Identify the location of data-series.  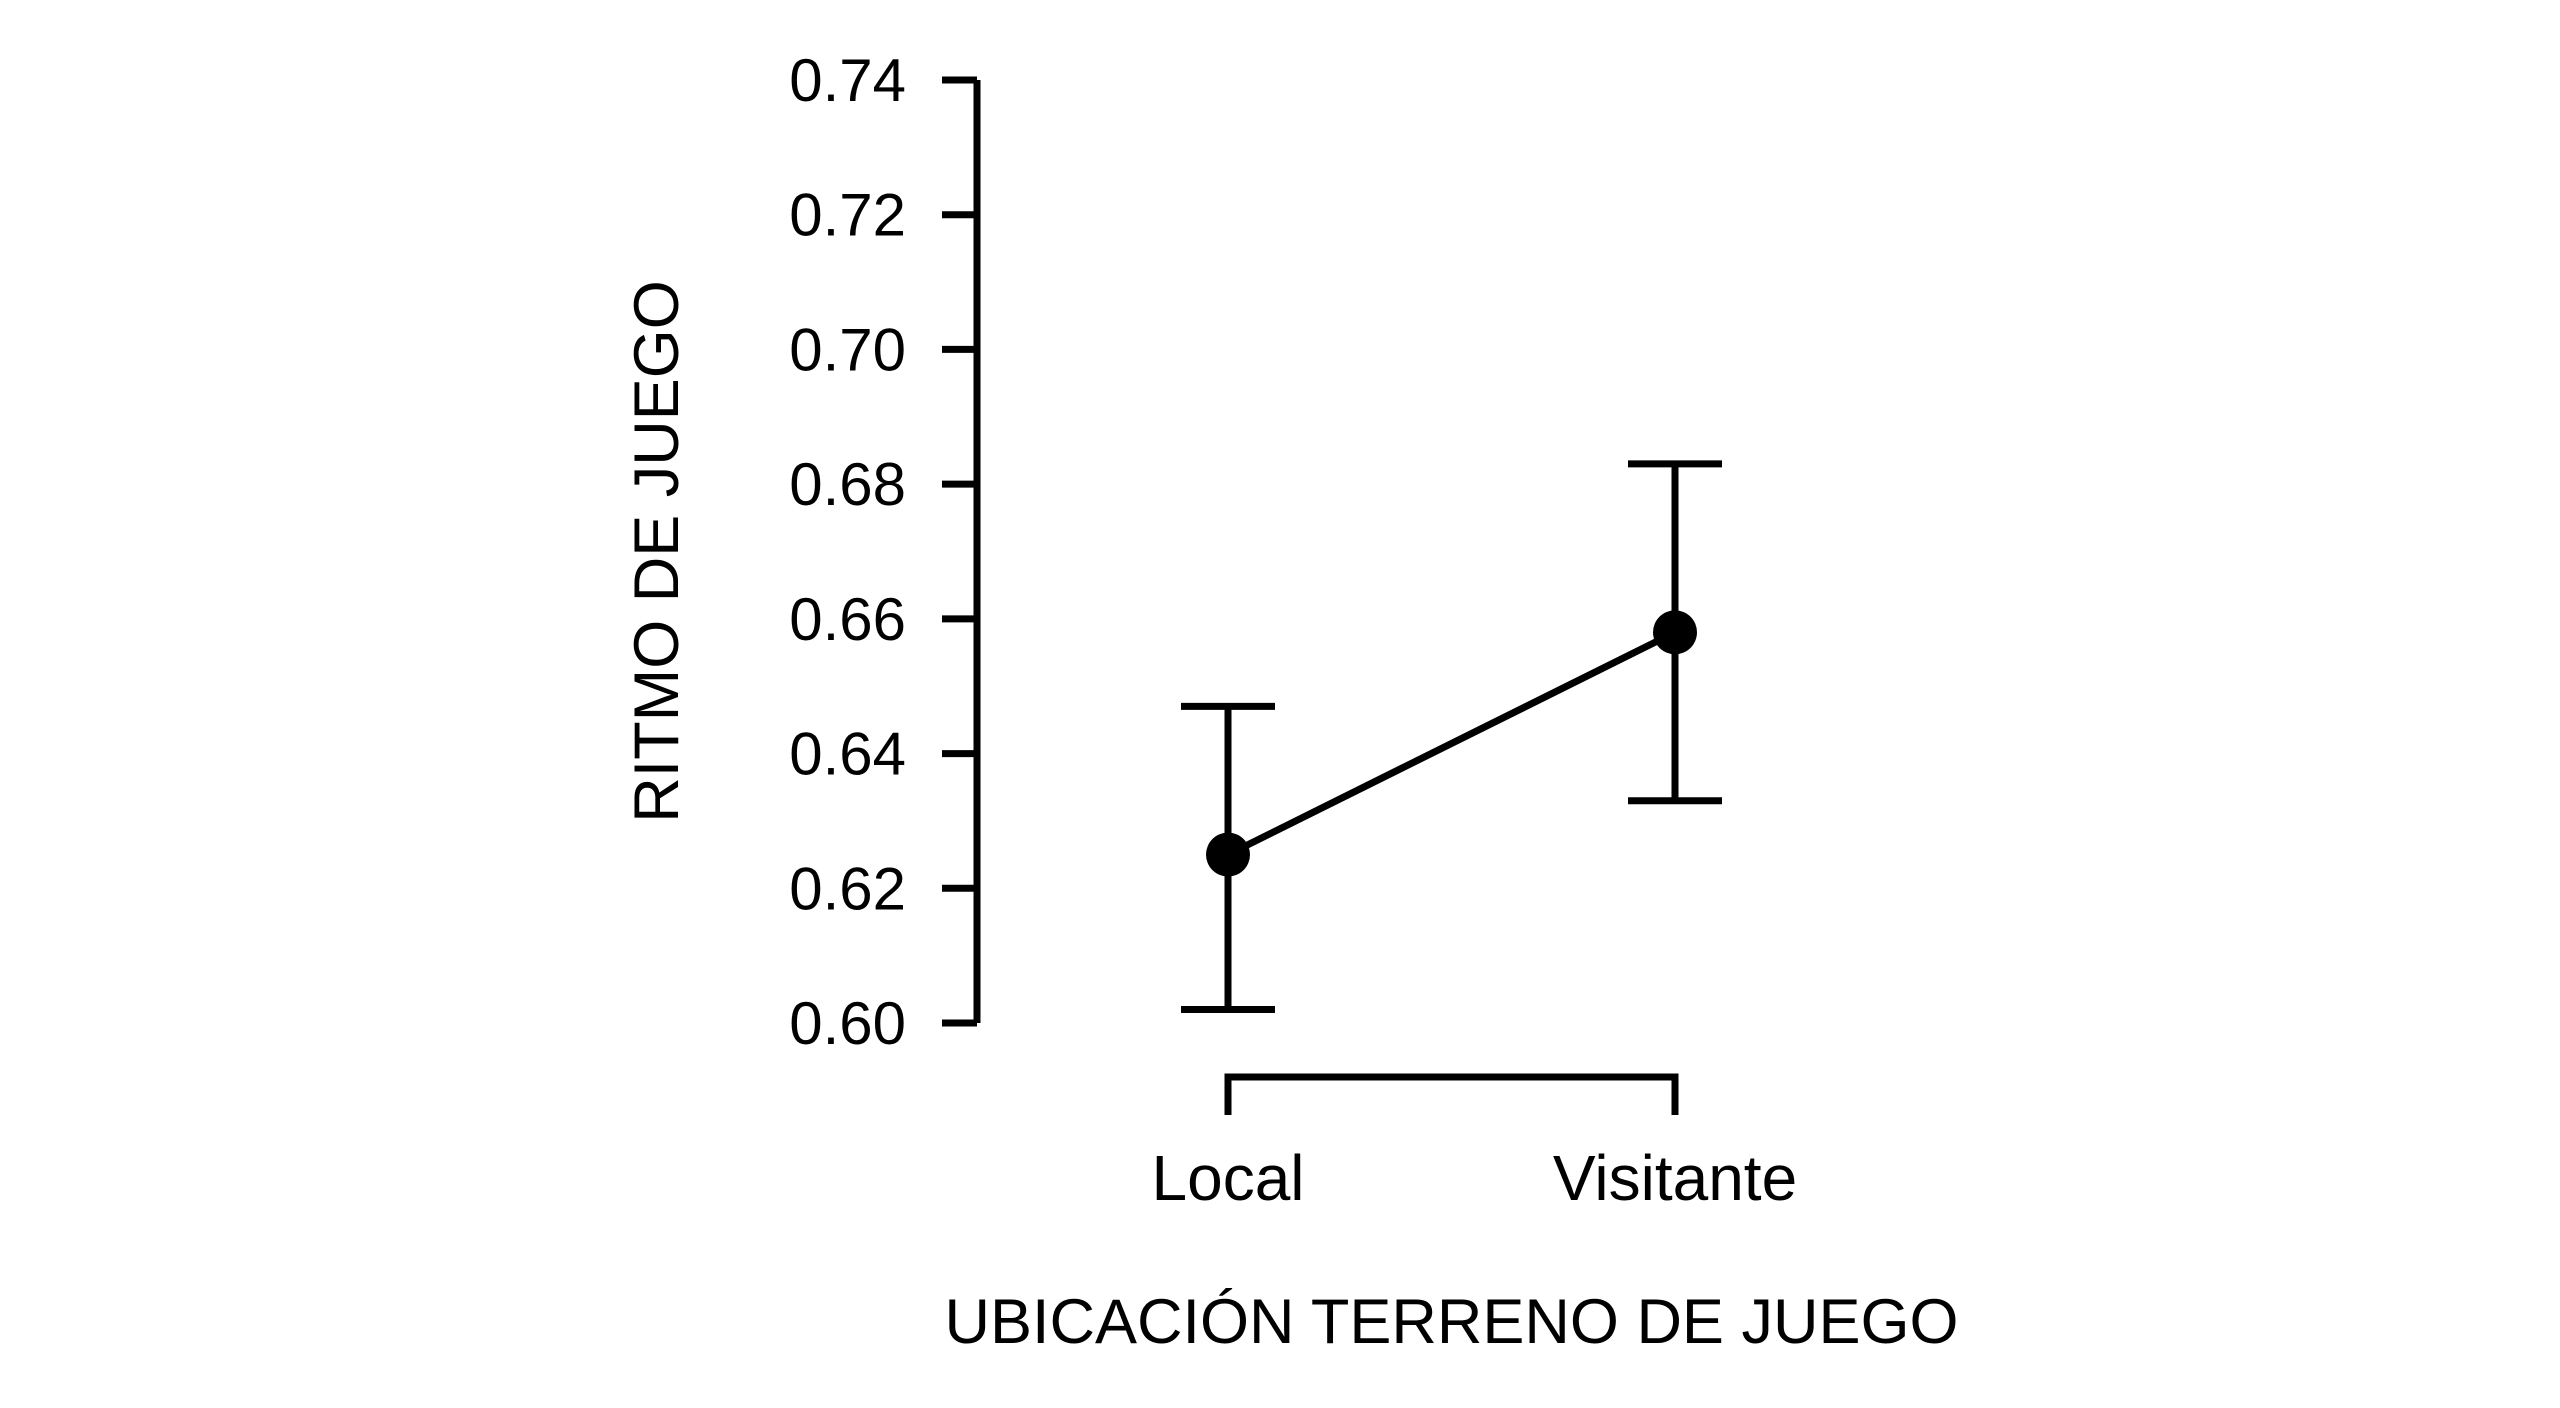
(1451, 737).